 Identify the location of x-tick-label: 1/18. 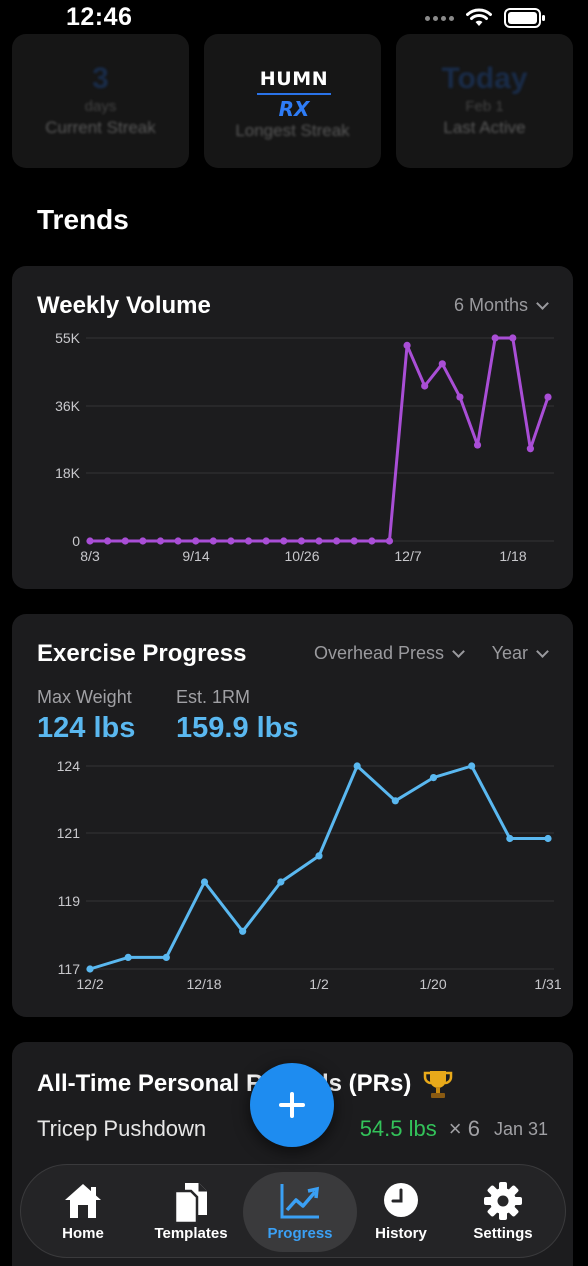
(512, 556).